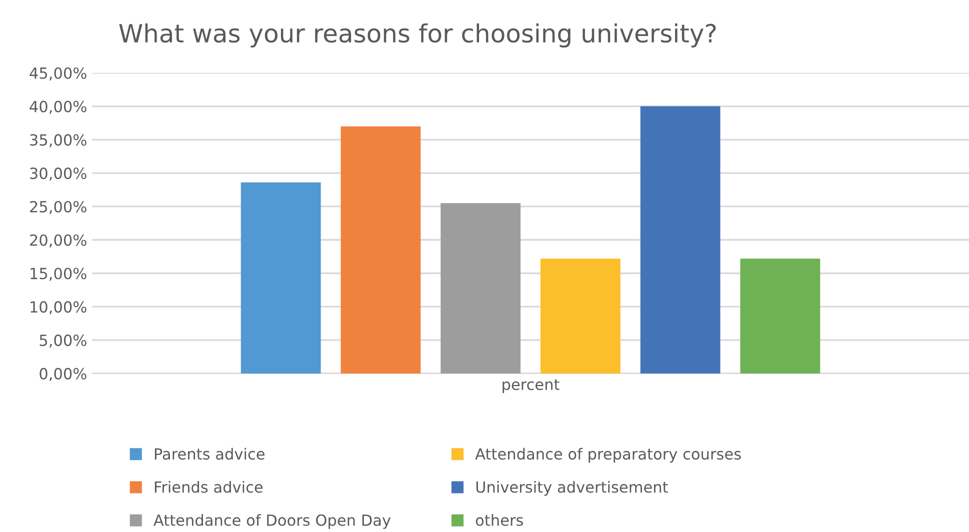  What do you see at coordinates (272, 521) in the screenshot?
I see `legend-label: Attendance of Doors Open Day` at bounding box center [272, 521].